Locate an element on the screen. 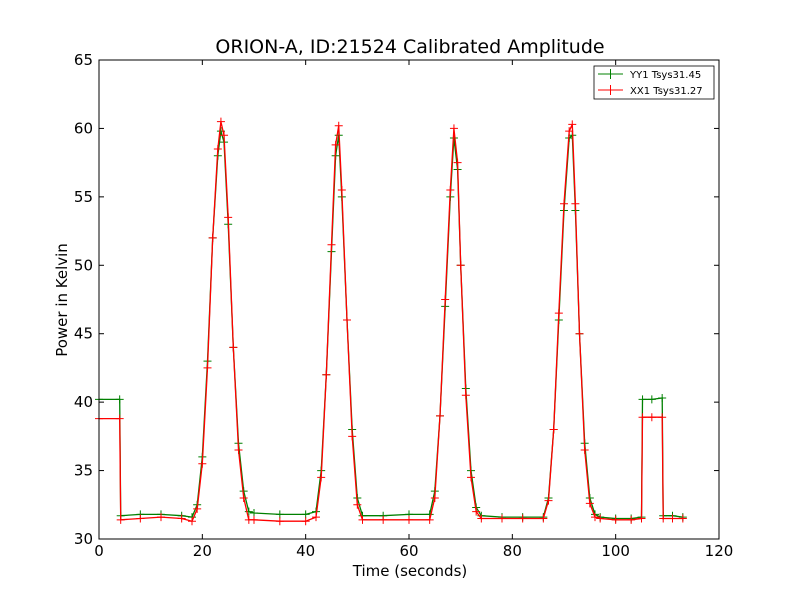  x-tick-label-6: 120 is located at coordinates (719, 551).